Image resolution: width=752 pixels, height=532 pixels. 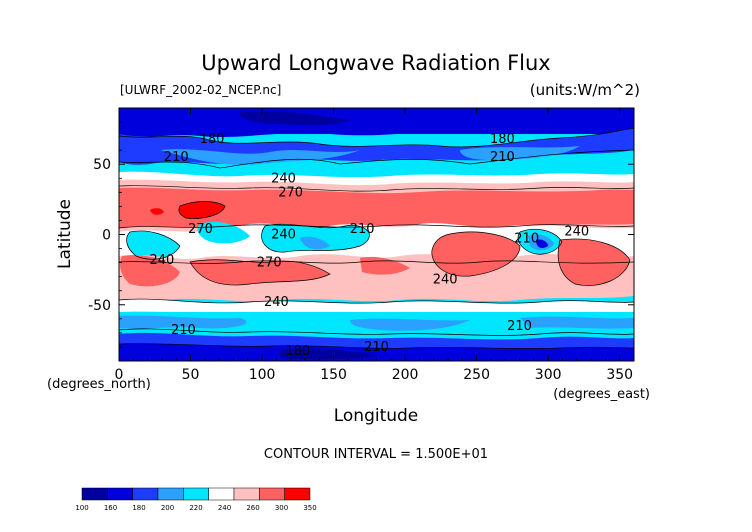 What do you see at coordinates (375, 63) in the screenshot?
I see `chart-title: Upward Longwave Radiation Flux` at bounding box center [375, 63].